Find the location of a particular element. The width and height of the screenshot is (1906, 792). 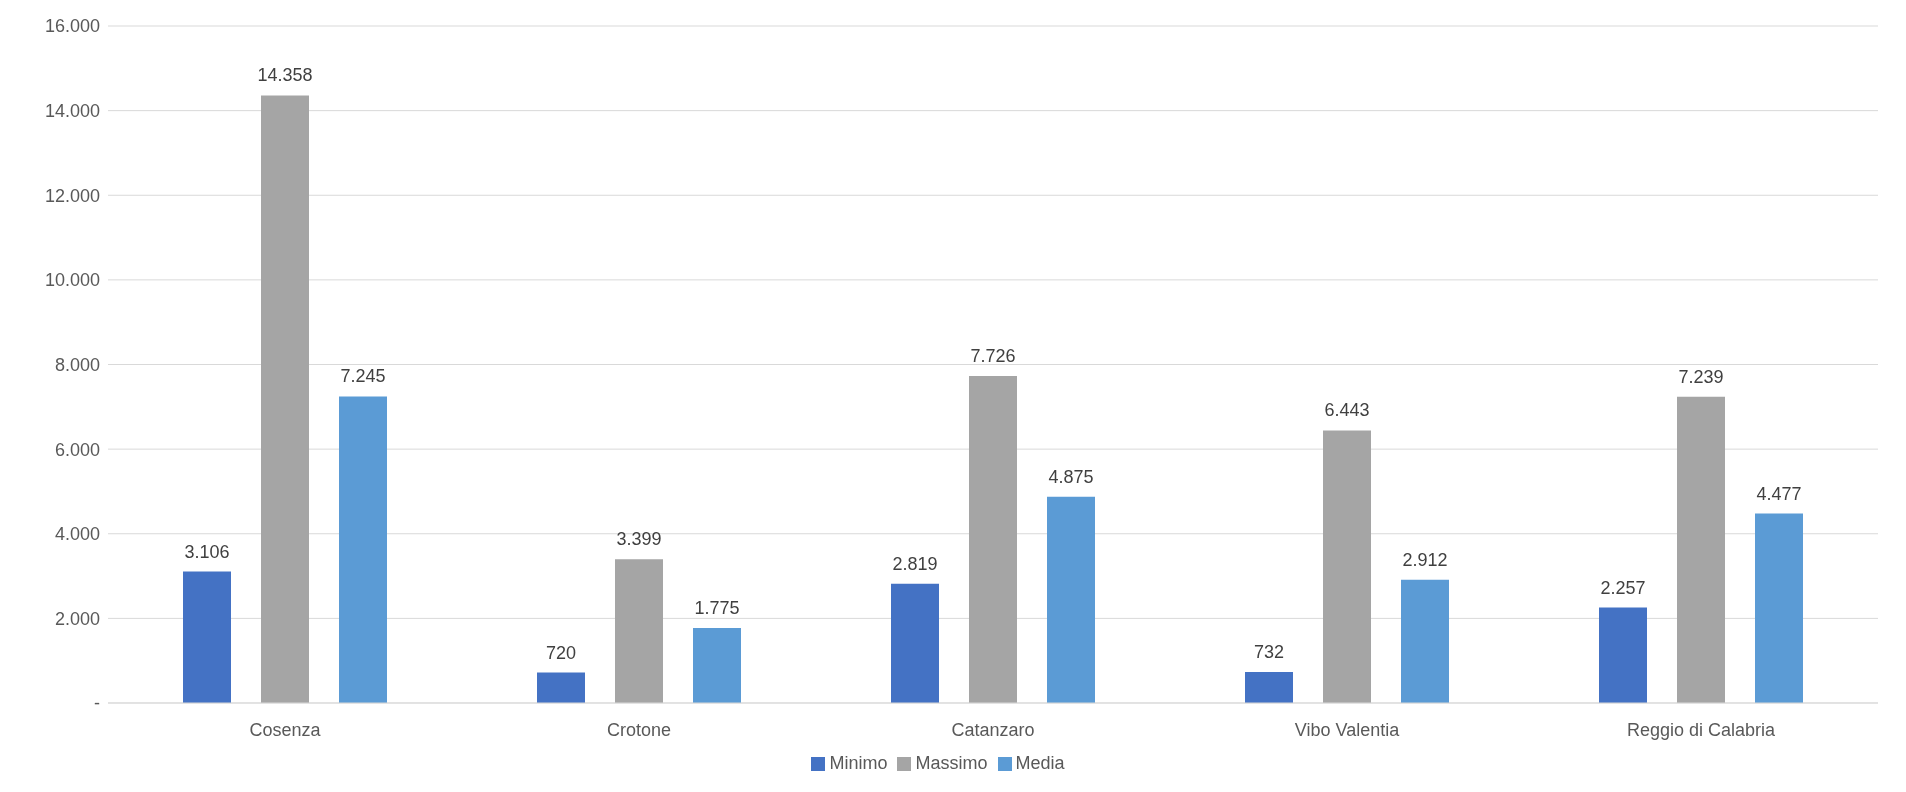

data-label: 3.106 is located at coordinates (207, 551).